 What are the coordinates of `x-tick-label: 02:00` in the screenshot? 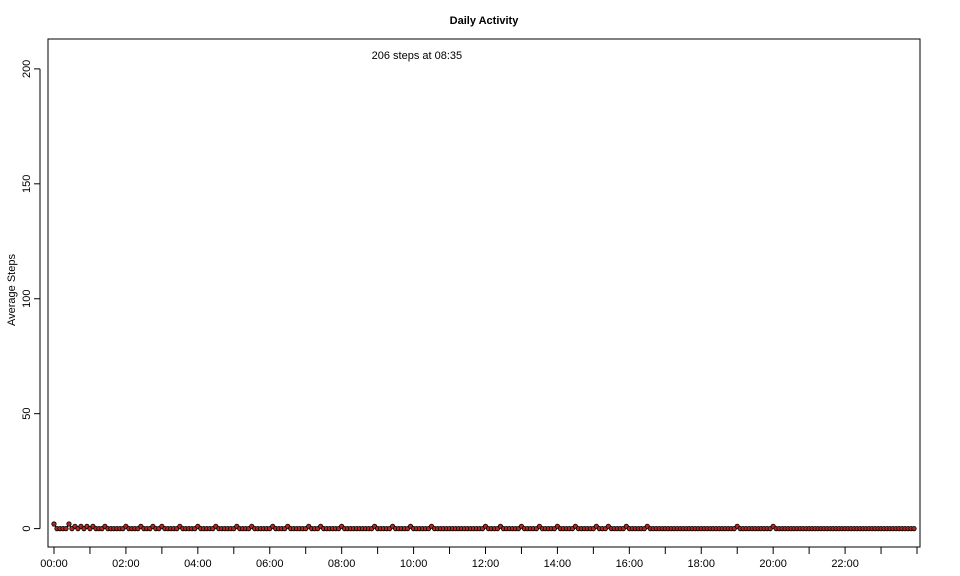 It's located at (126, 564).